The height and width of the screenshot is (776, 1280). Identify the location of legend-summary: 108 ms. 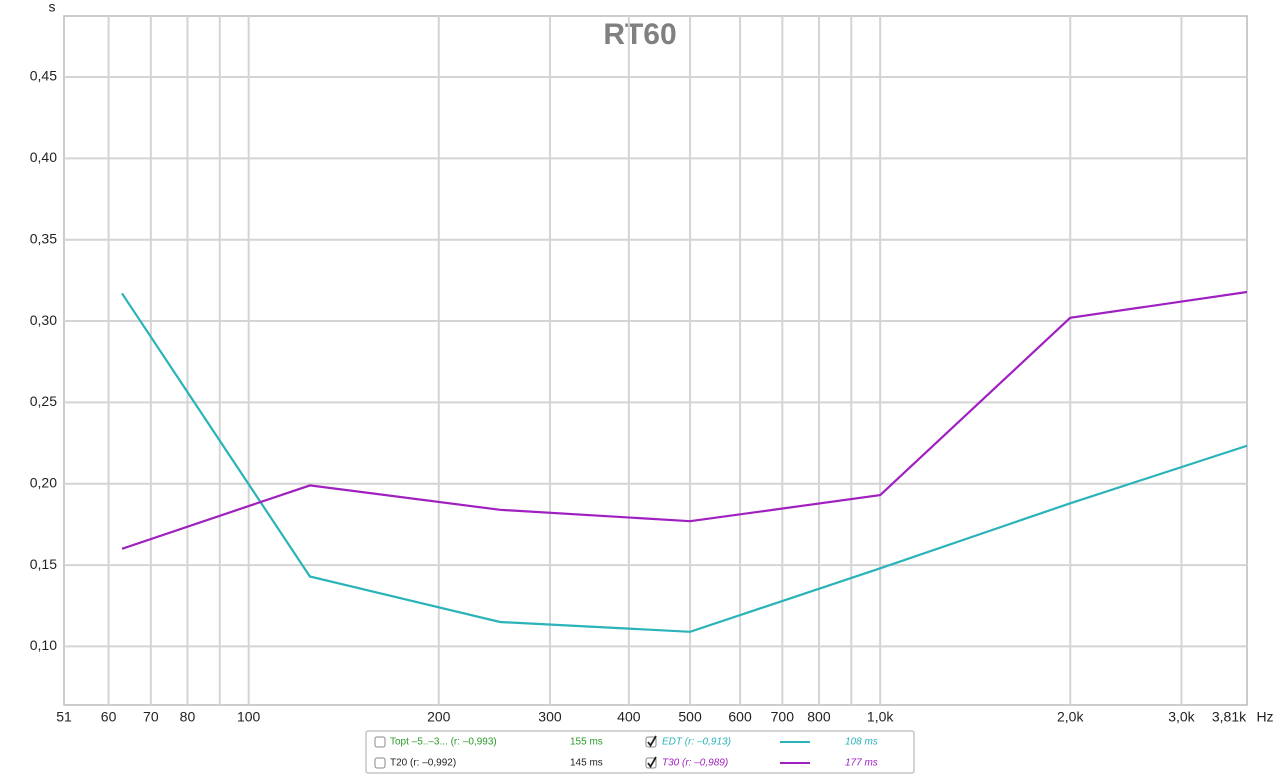
(861, 742).